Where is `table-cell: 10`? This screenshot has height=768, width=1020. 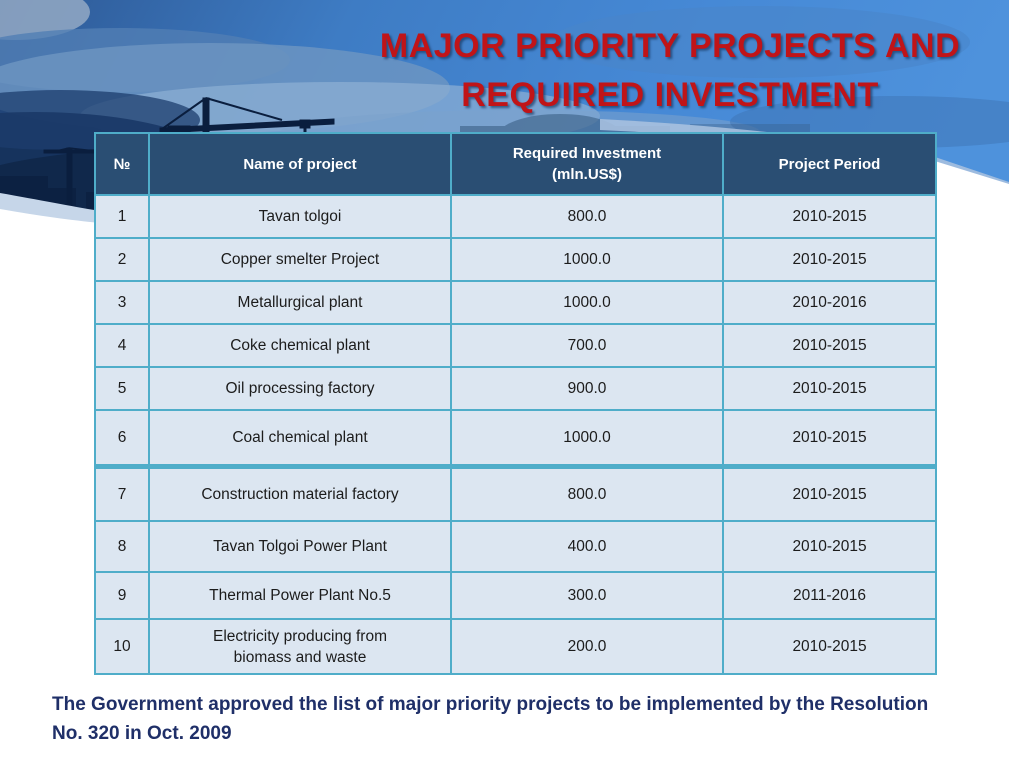 table-cell: 10 is located at coordinates (122, 646).